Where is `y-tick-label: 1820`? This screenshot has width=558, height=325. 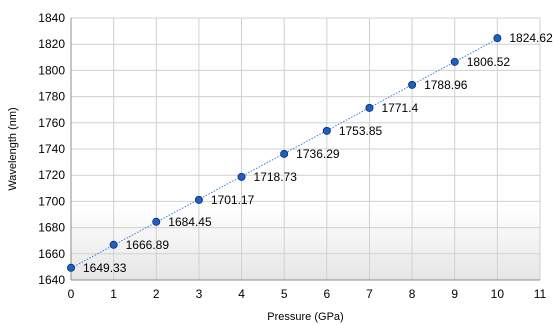
y-tick-label: 1820 is located at coordinates (51, 44).